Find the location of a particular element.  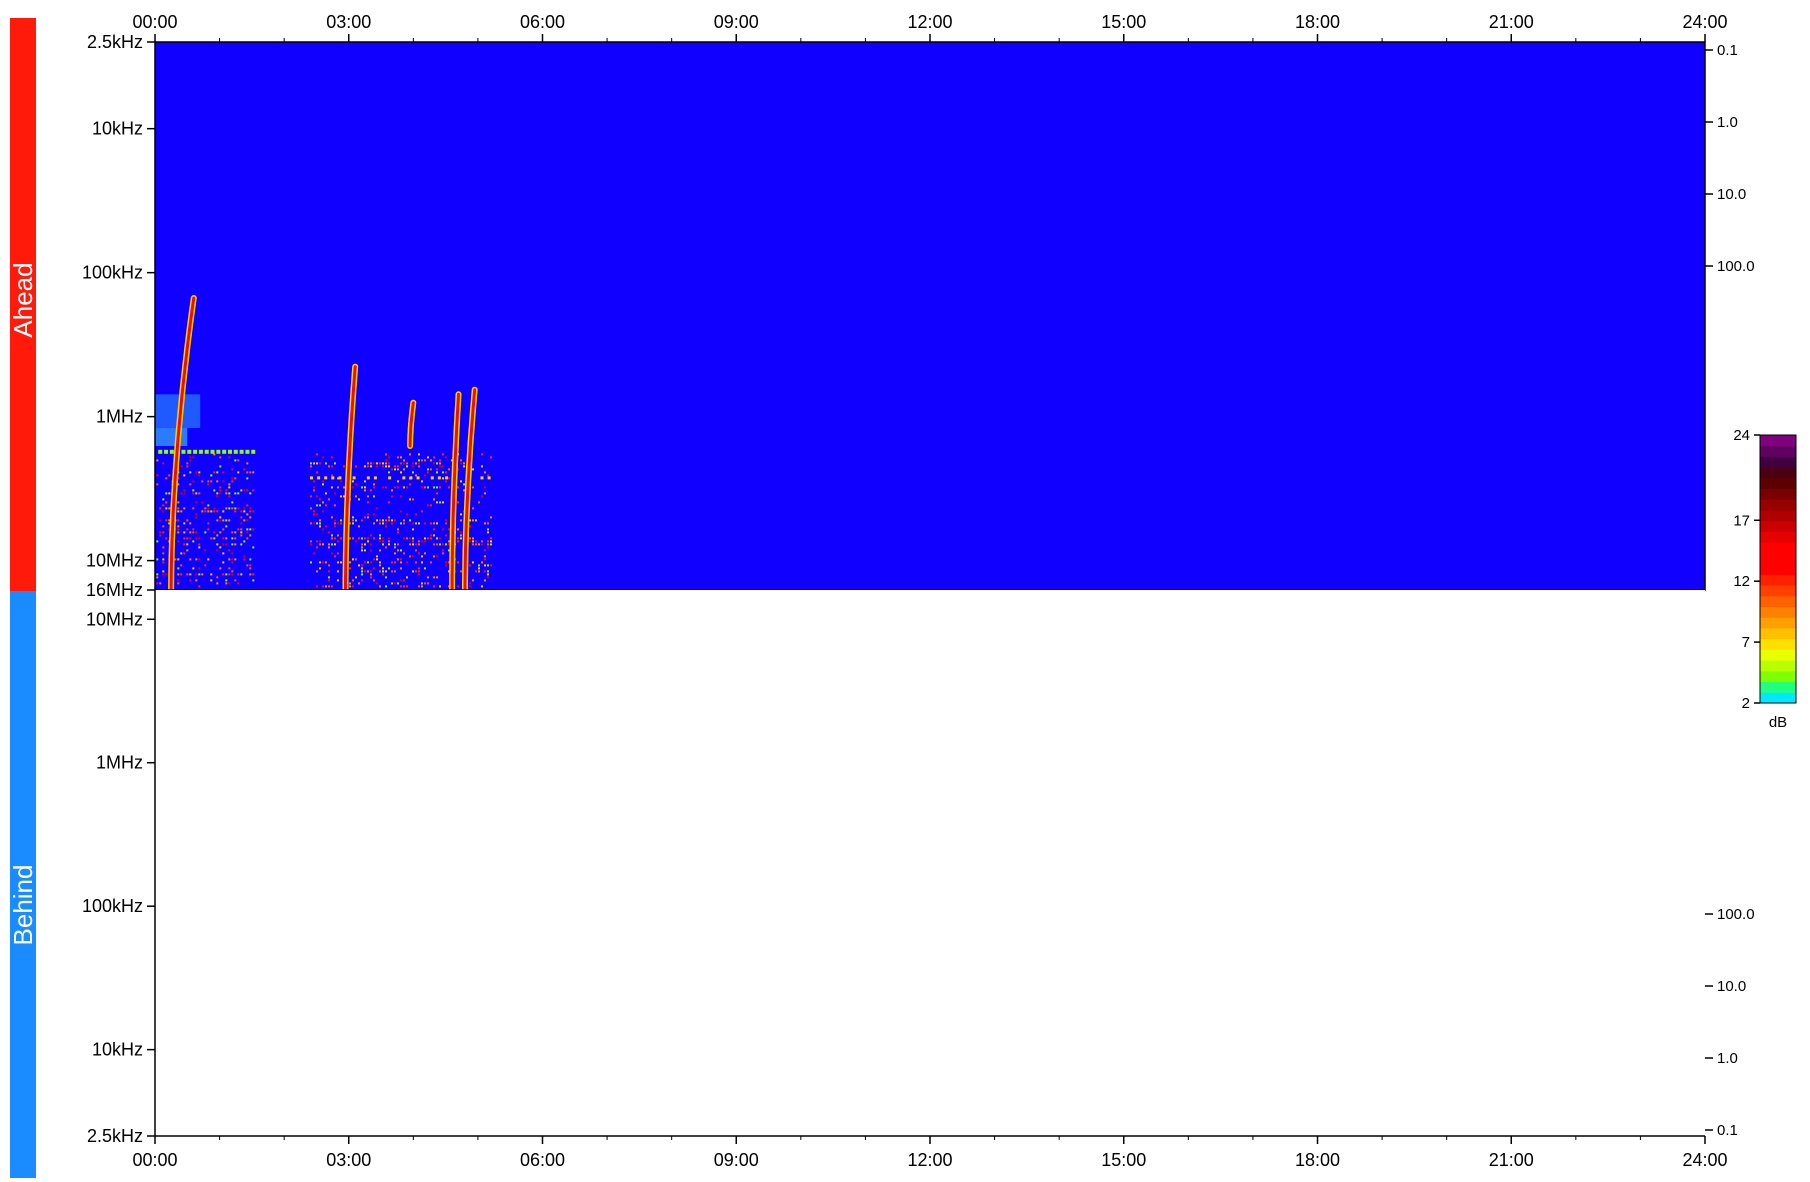

x-tick-label-top: 00:00 is located at coordinates (154, 22).